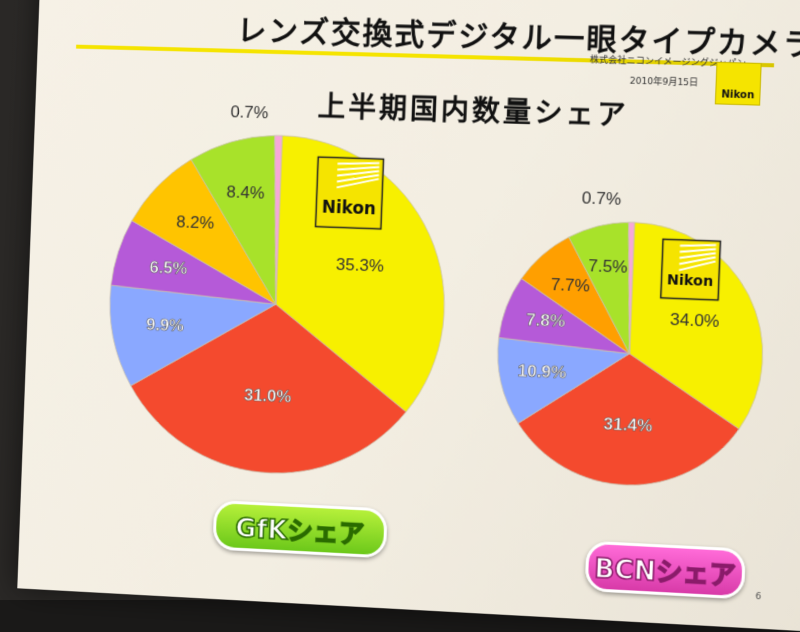 The width and height of the screenshot is (800, 632). Describe the element at coordinates (268, 395) in the screenshot. I see `gfk-slice-label-1: 31.0%` at that location.